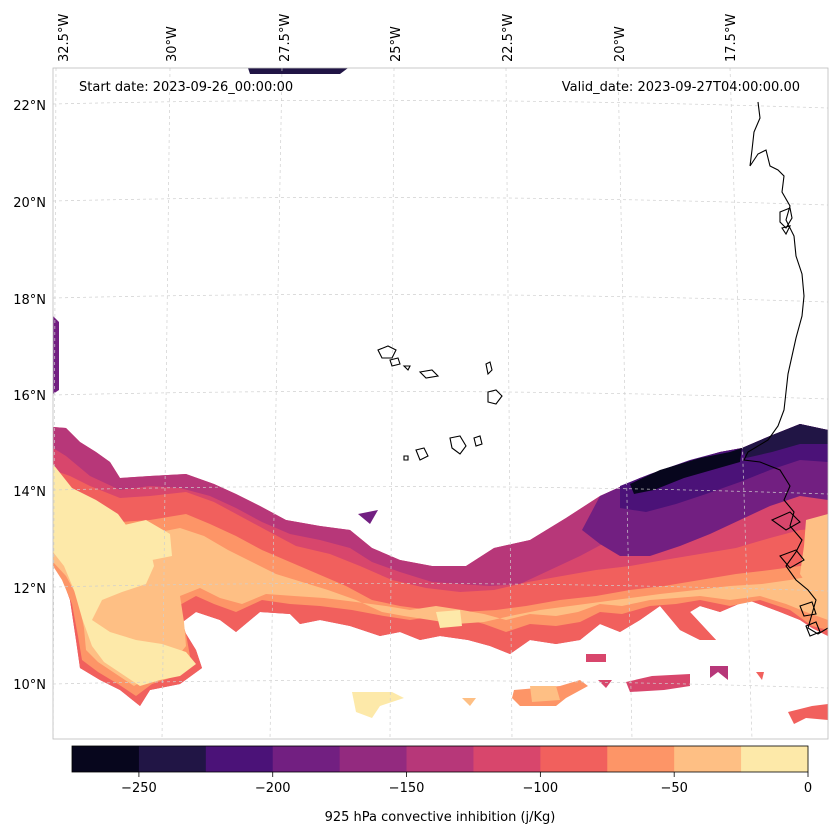 The width and height of the screenshot is (837, 836). Describe the element at coordinates (620, 44) in the screenshot. I see `lon-label-5: 20°W` at that location.